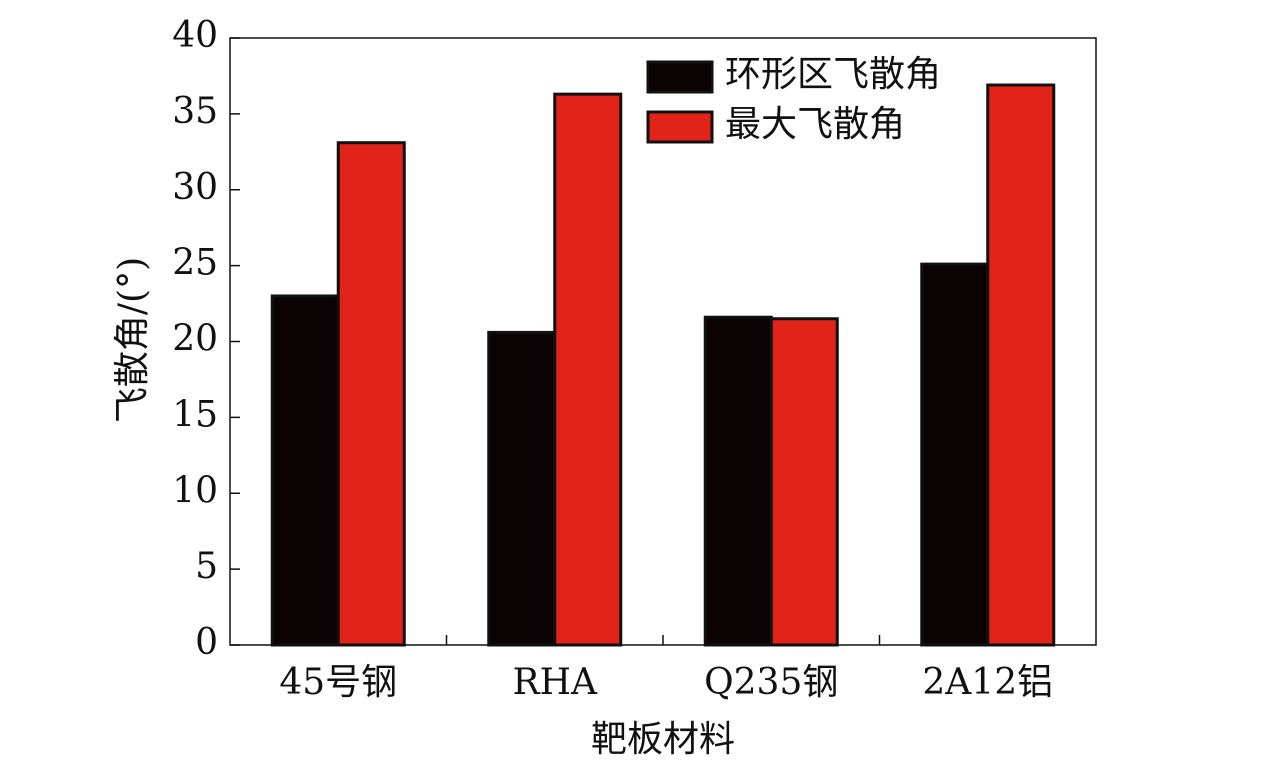 This screenshot has width=1276, height=769. I want to click on y-tick-label: 35, so click(195, 111).